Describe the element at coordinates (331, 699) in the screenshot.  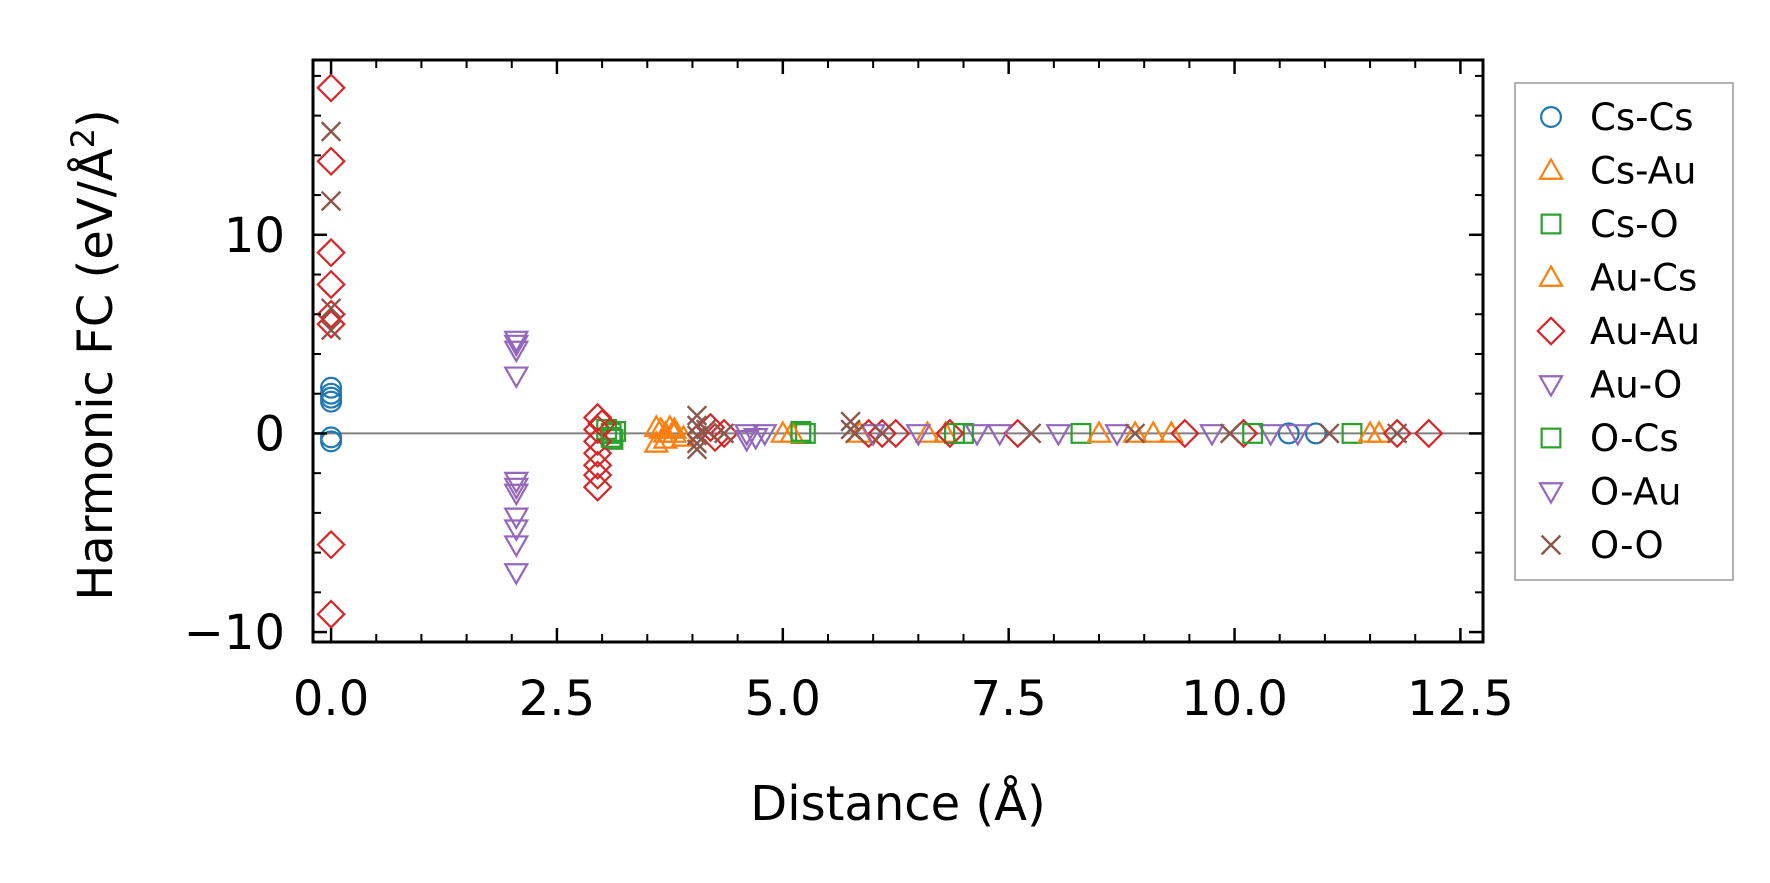
I see `x-tick-label: 0.0` at that location.